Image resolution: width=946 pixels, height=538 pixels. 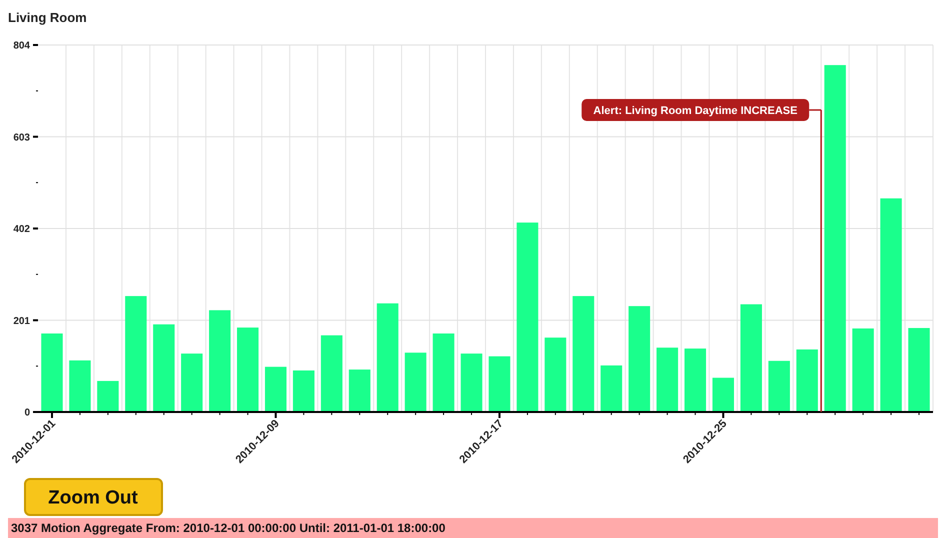 What do you see at coordinates (21, 229) in the screenshot?
I see `y-tick-label: 402` at bounding box center [21, 229].